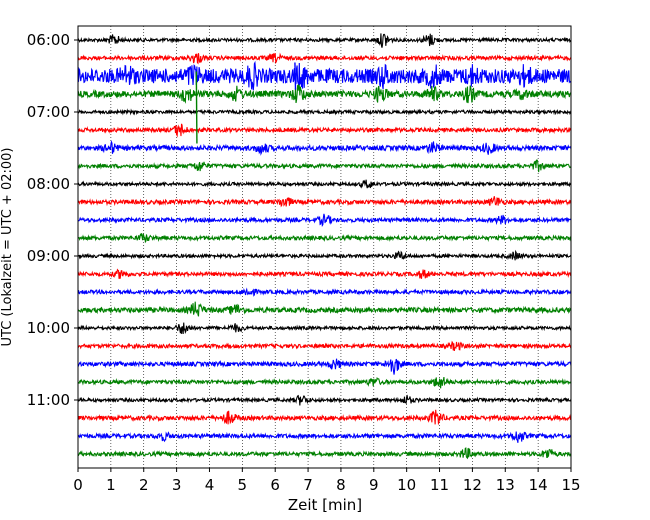  What do you see at coordinates (570, 485) in the screenshot?
I see `x-tick-label: 15` at bounding box center [570, 485].